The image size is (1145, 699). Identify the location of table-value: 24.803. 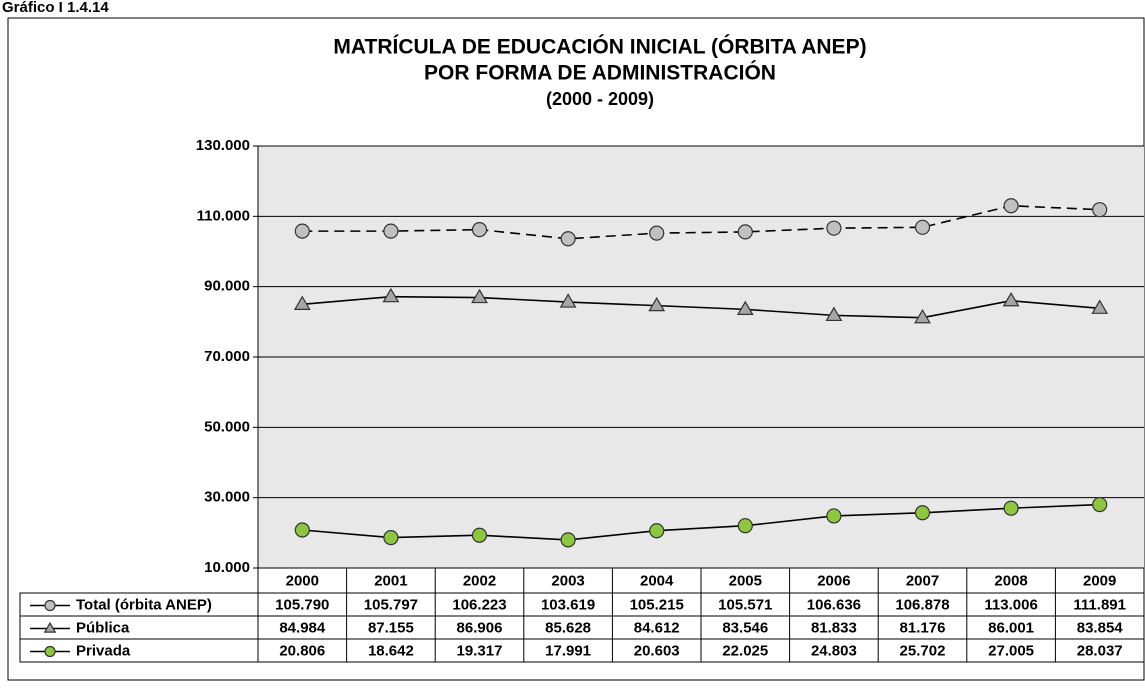
(834, 650).